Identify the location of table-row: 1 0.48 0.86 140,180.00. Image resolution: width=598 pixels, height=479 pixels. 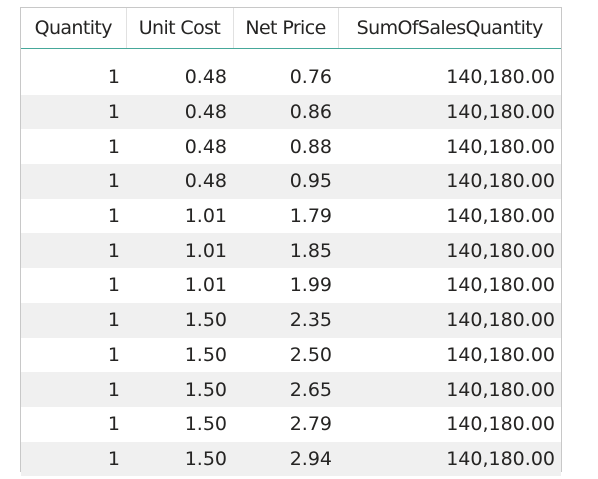
(291, 112).